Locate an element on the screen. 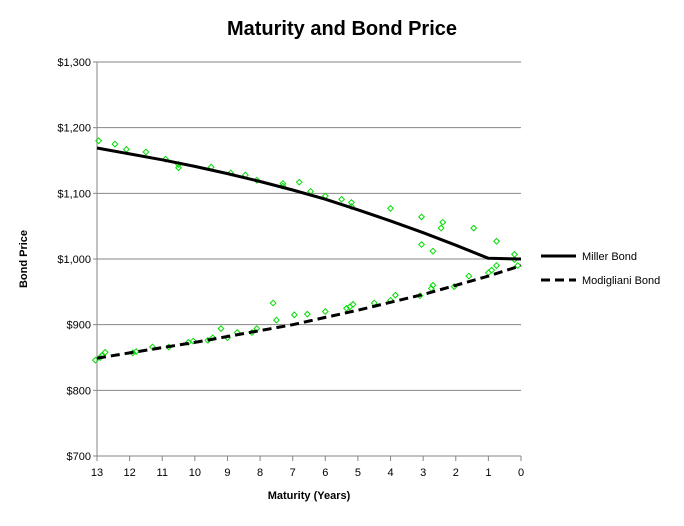 The height and width of the screenshot is (526, 684). x-tick-label: 7 is located at coordinates (293, 473).